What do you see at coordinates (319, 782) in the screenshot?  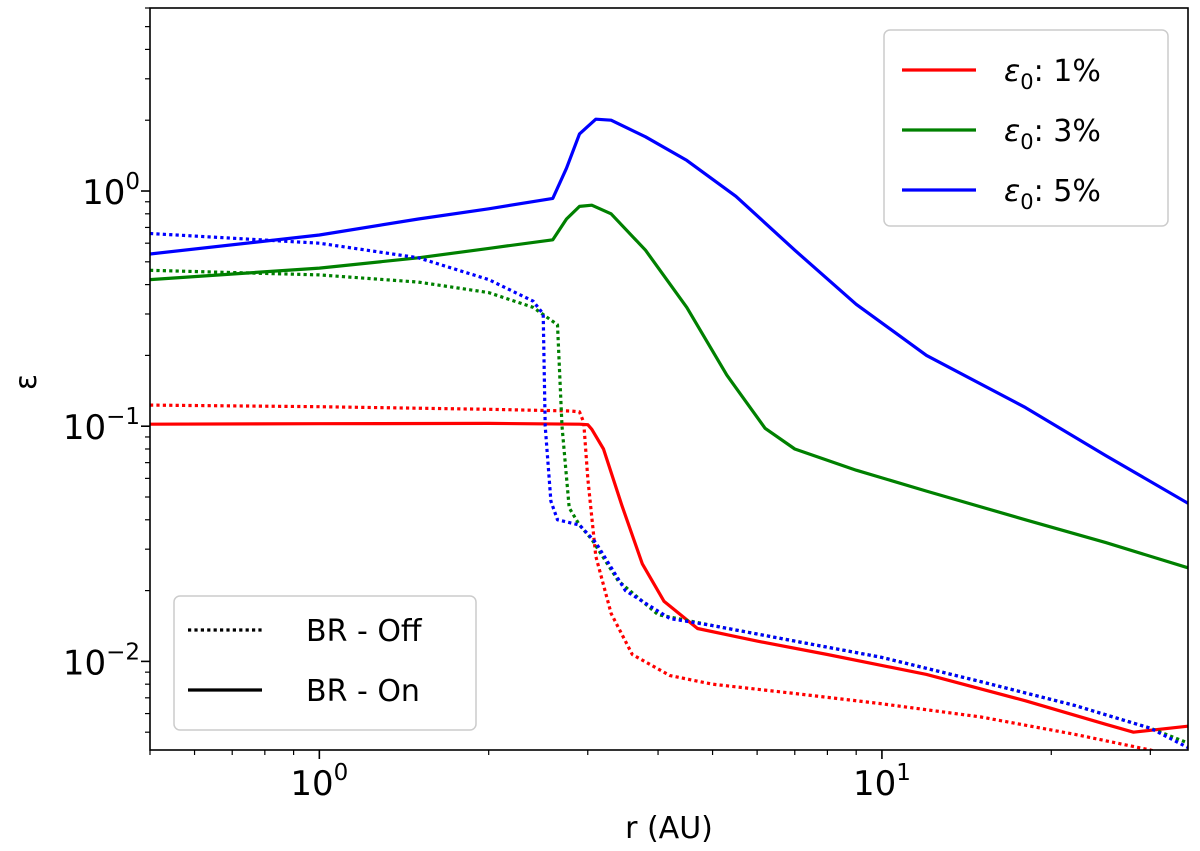 I see `x-tick-label: 10⁰` at bounding box center [319, 782].